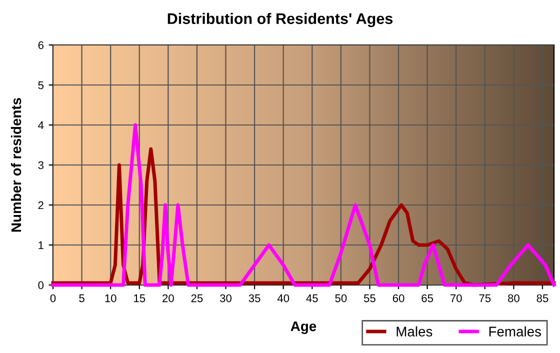 This screenshot has width=560, height=353. What do you see at coordinates (197, 298) in the screenshot?
I see `x-tick-label: 25` at bounding box center [197, 298].